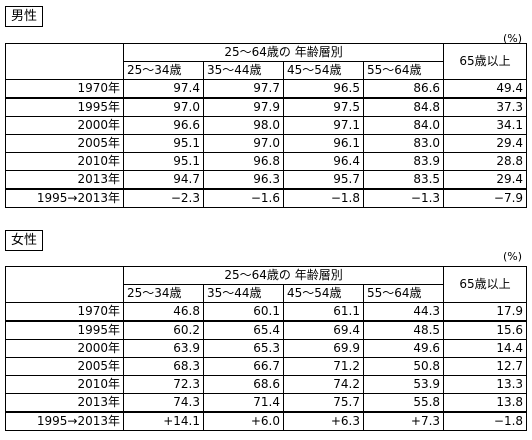 This screenshot has height=440, width=532. Describe the element at coordinates (485, 125) in the screenshot. I see `table-cell: 34.1` at that location.